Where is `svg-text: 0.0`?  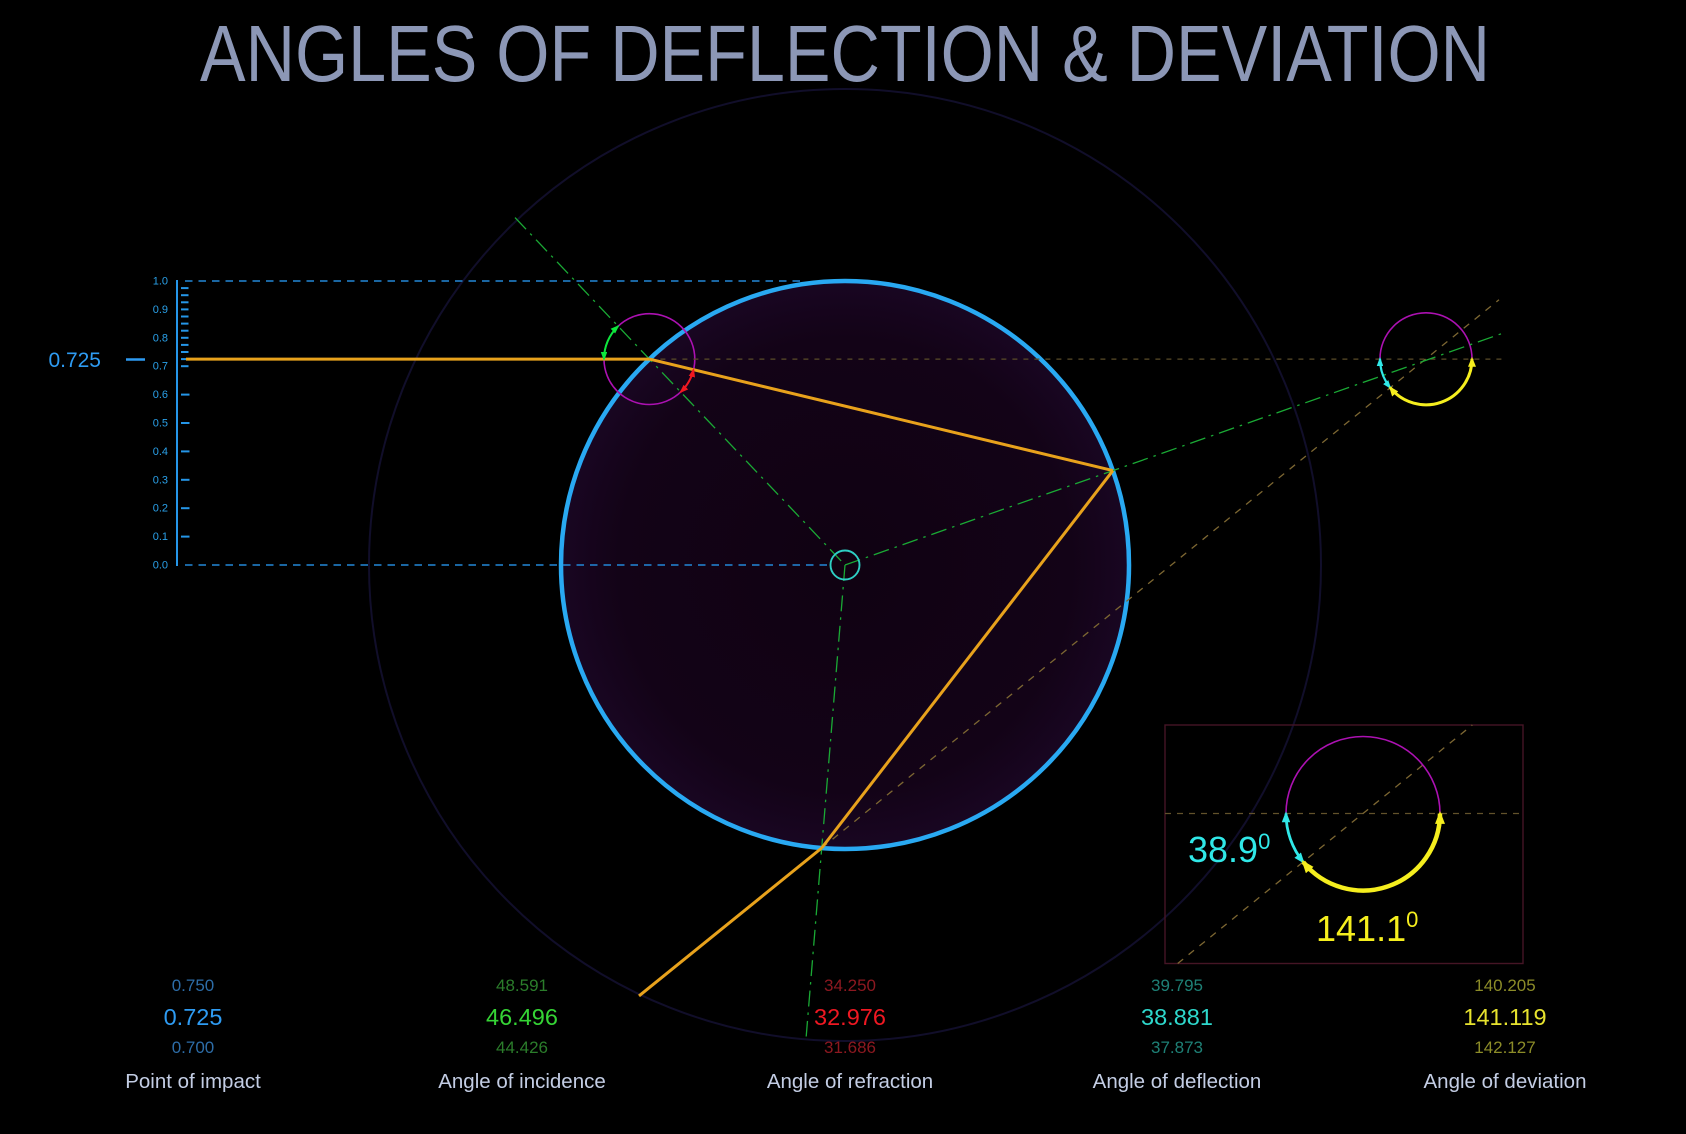
svg-text: 0.0 is located at coordinates (160, 566).